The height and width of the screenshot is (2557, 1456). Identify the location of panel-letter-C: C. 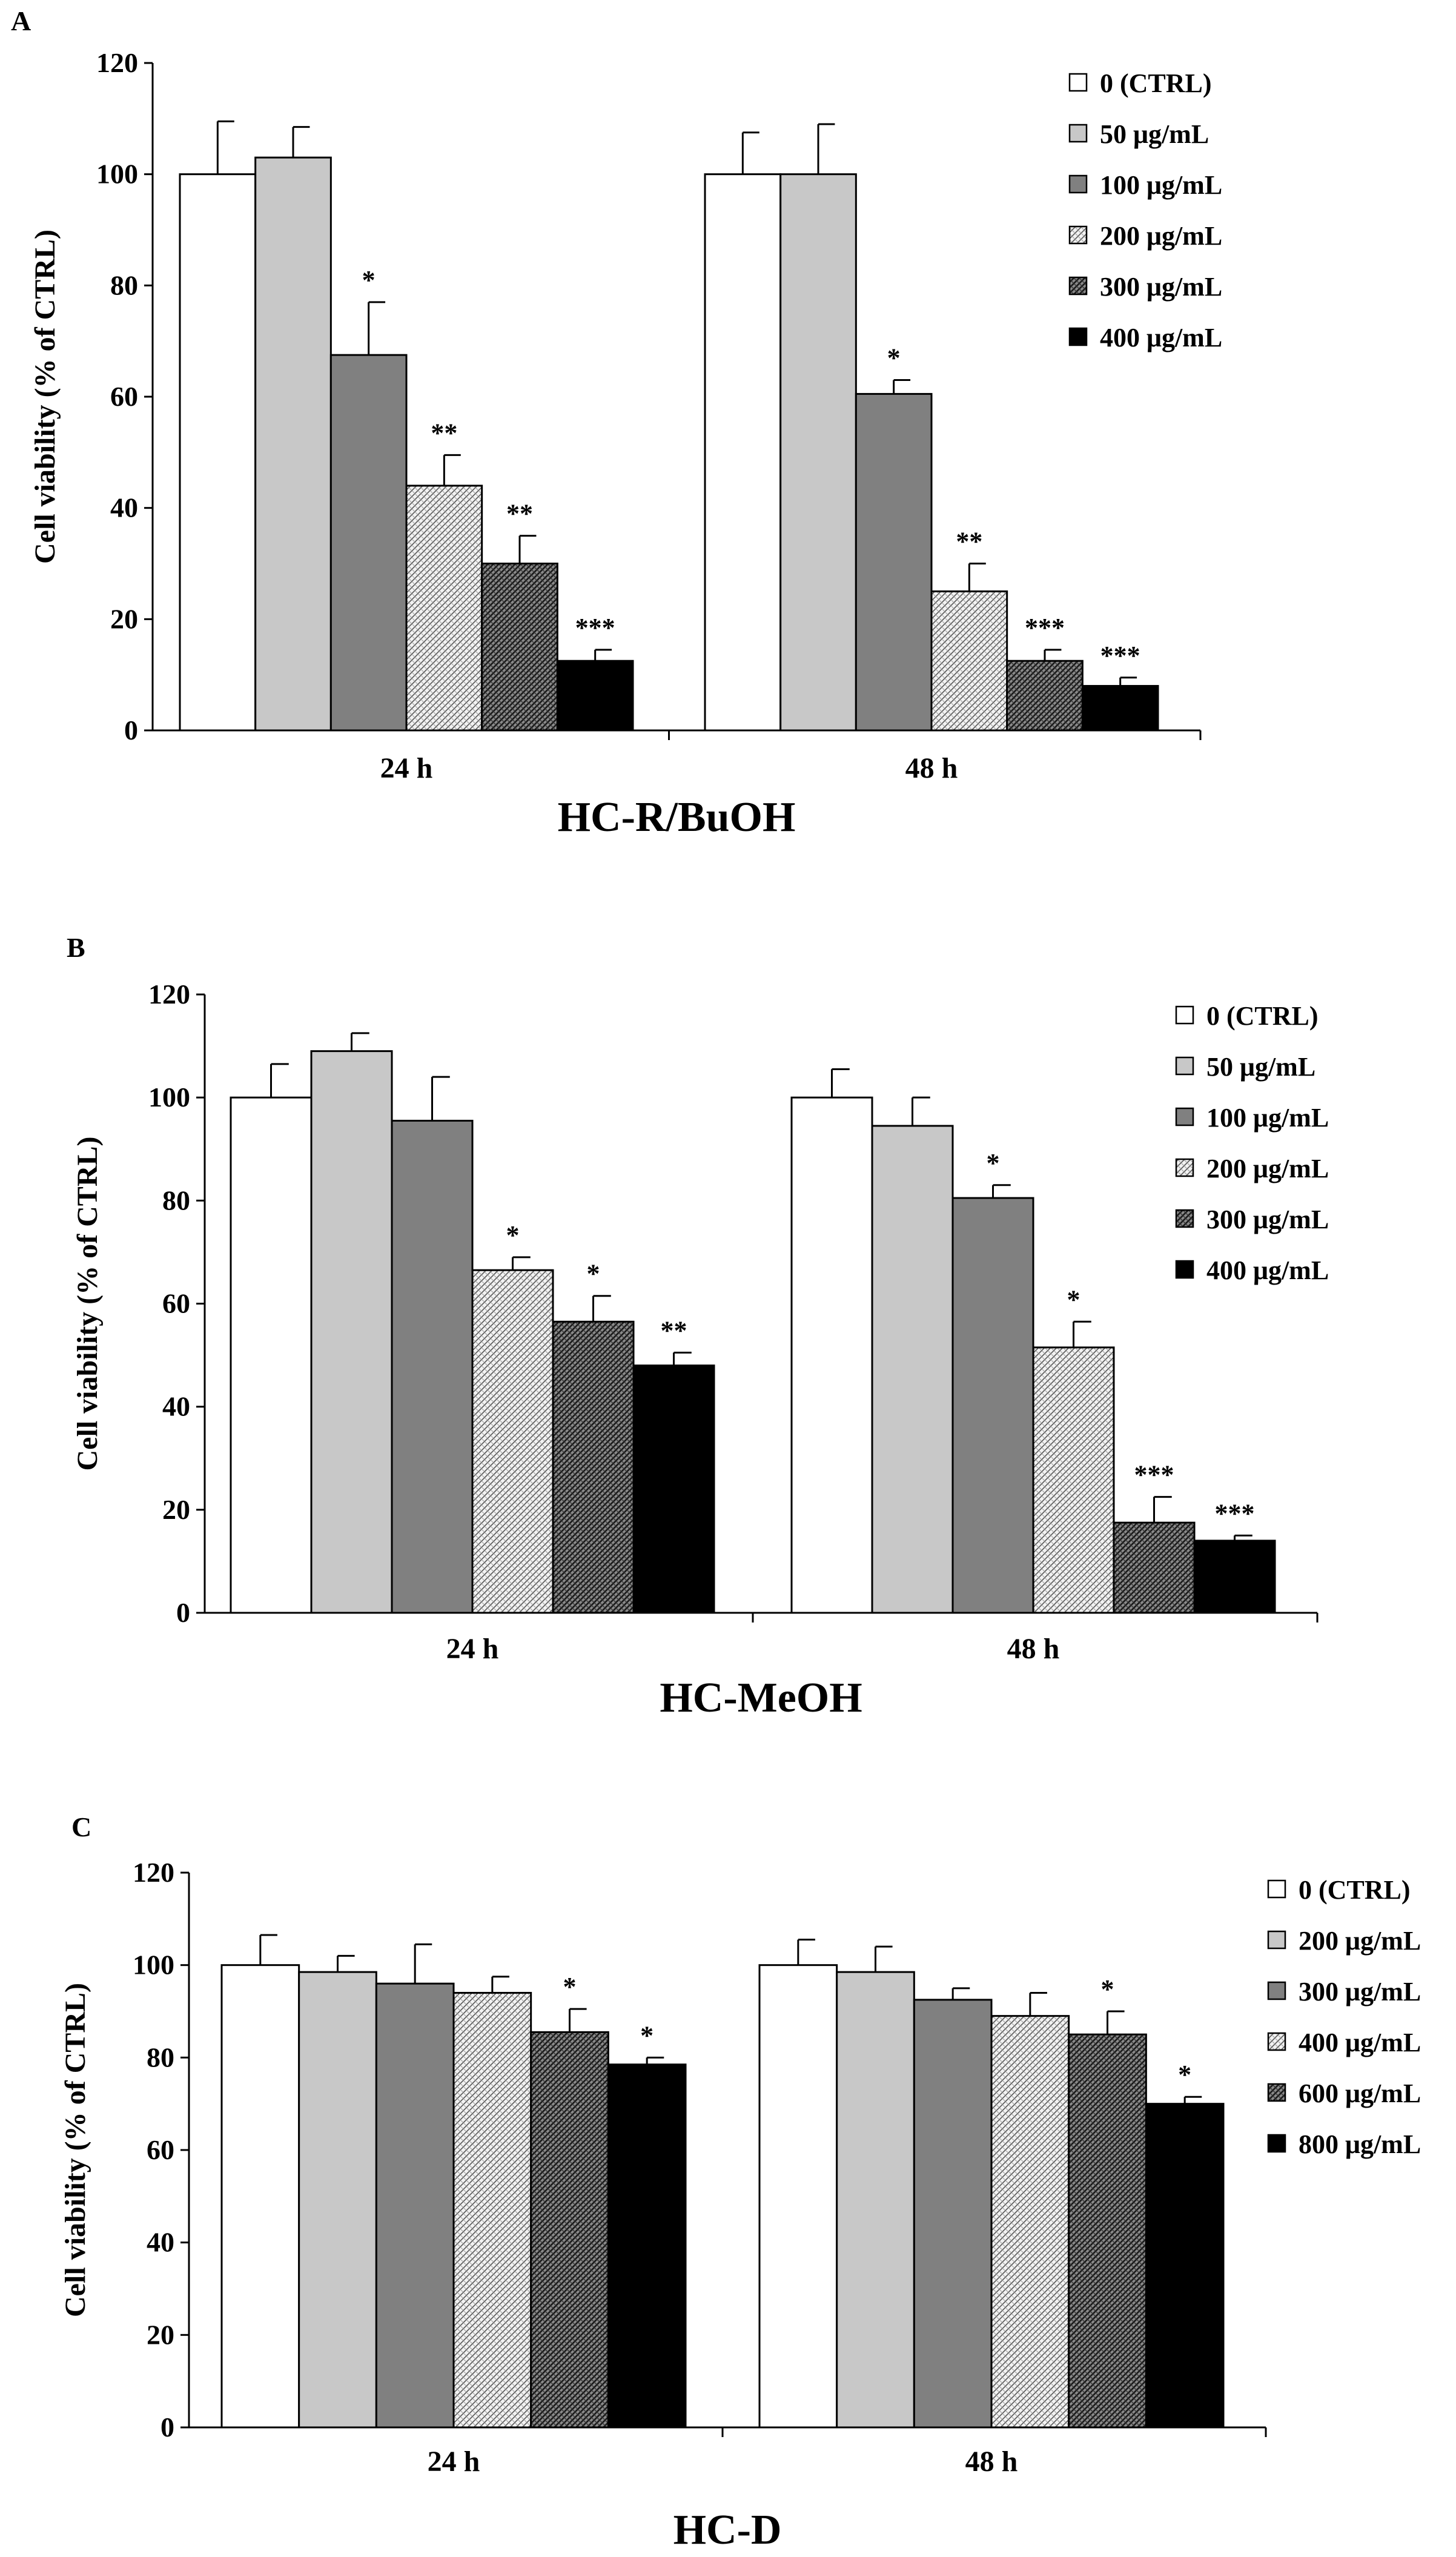
(81, 1826).